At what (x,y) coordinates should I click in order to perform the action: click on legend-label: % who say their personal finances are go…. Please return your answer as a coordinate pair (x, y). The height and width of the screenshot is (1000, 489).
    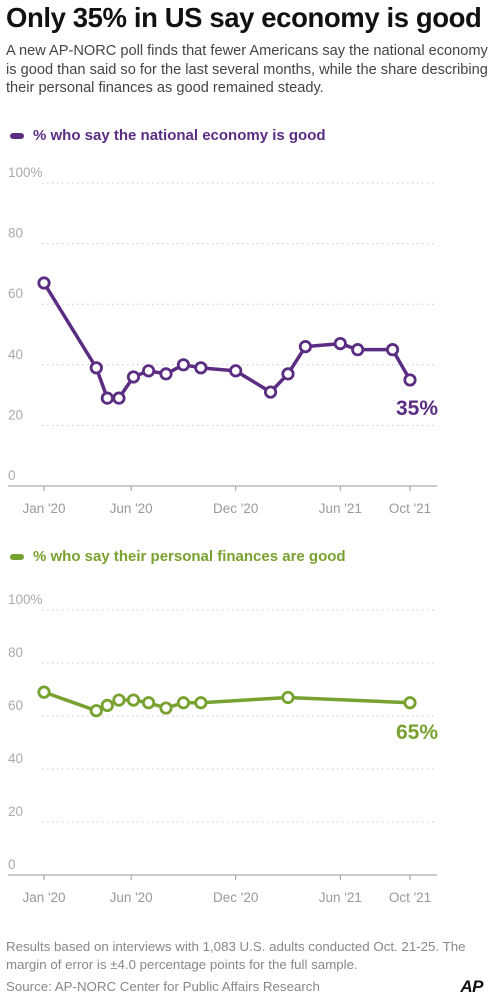
    Looking at the image, I should click on (189, 556).